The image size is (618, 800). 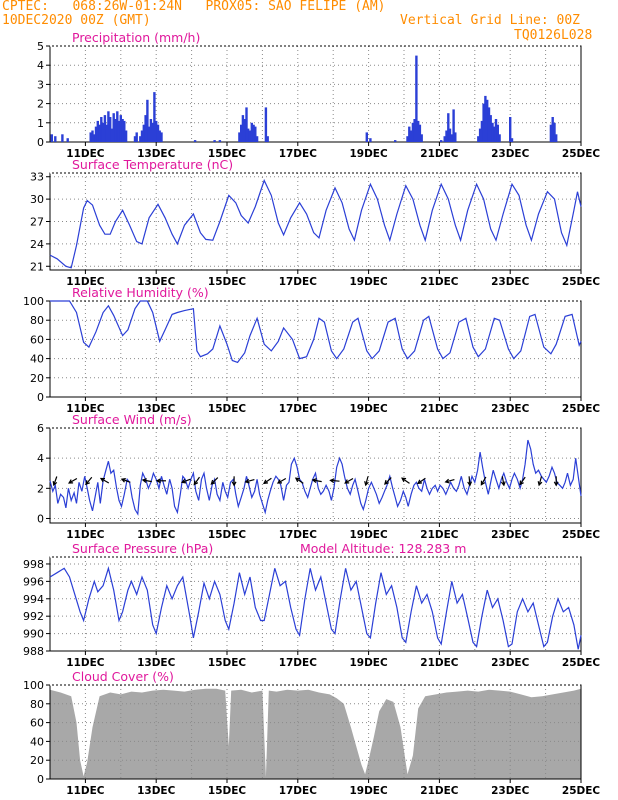 What do you see at coordinates (40, 428) in the screenshot?
I see `y-tick-label: 6` at bounding box center [40, 428].